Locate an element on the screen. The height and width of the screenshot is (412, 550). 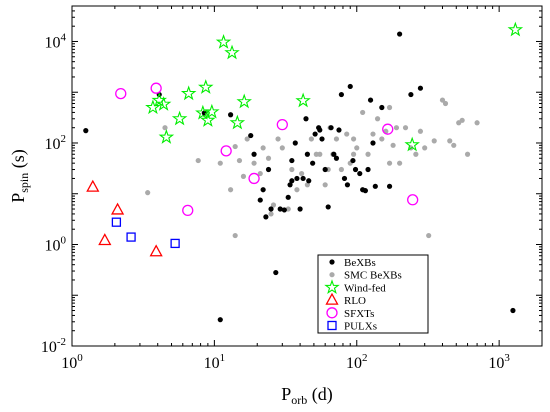
legend-box is located at coordinates (373, 294).